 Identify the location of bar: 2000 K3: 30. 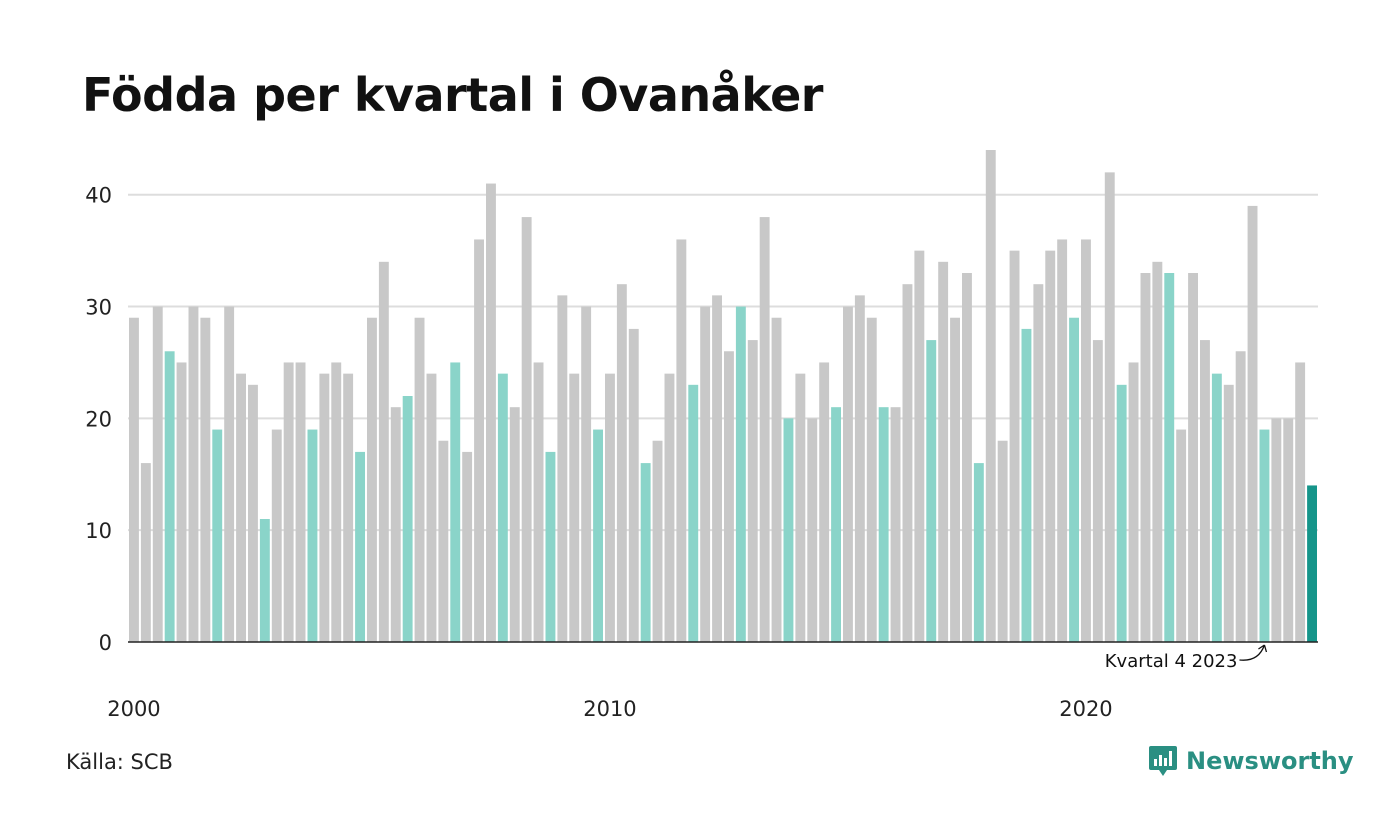
(157, 474).